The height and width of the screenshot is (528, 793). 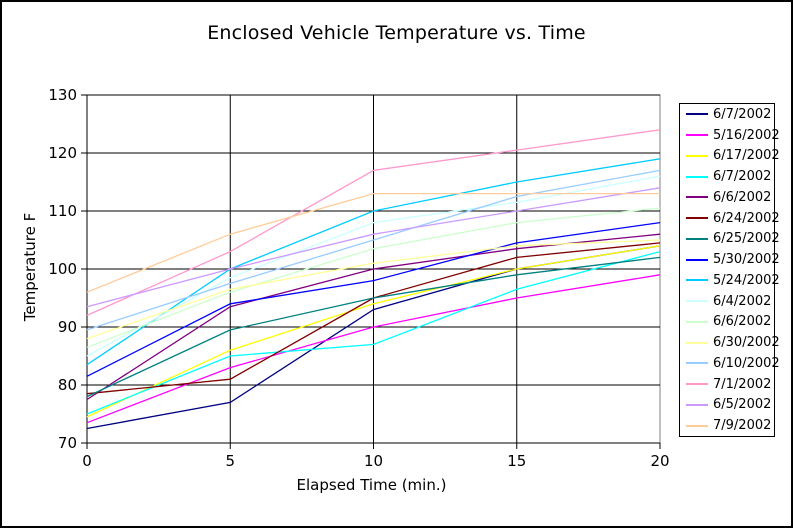 I want to click on y-tick-label: 130, so click(x=62, y=95).